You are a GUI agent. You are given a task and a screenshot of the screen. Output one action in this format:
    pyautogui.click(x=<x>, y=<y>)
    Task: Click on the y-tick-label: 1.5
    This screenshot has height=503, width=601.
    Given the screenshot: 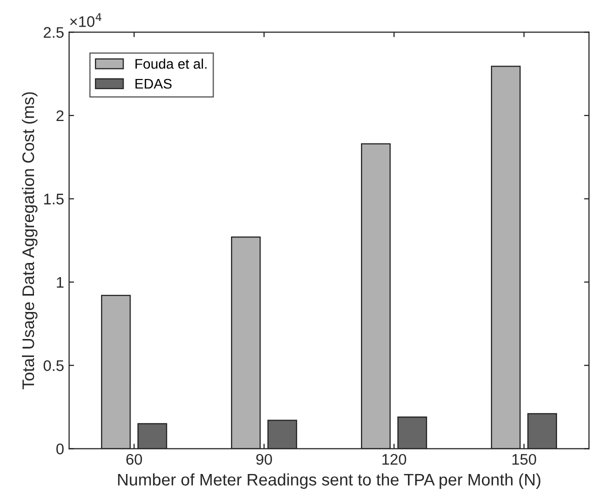 What is the action you would take?
    pyautogui.click(x=54, y=199)
    